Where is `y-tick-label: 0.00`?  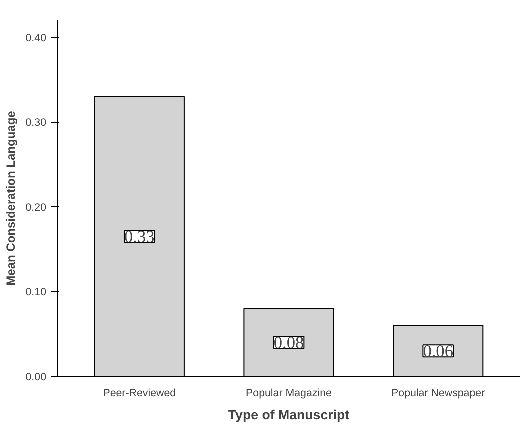 y-tick-label: 0.00 is located at coordinates (36, 378).